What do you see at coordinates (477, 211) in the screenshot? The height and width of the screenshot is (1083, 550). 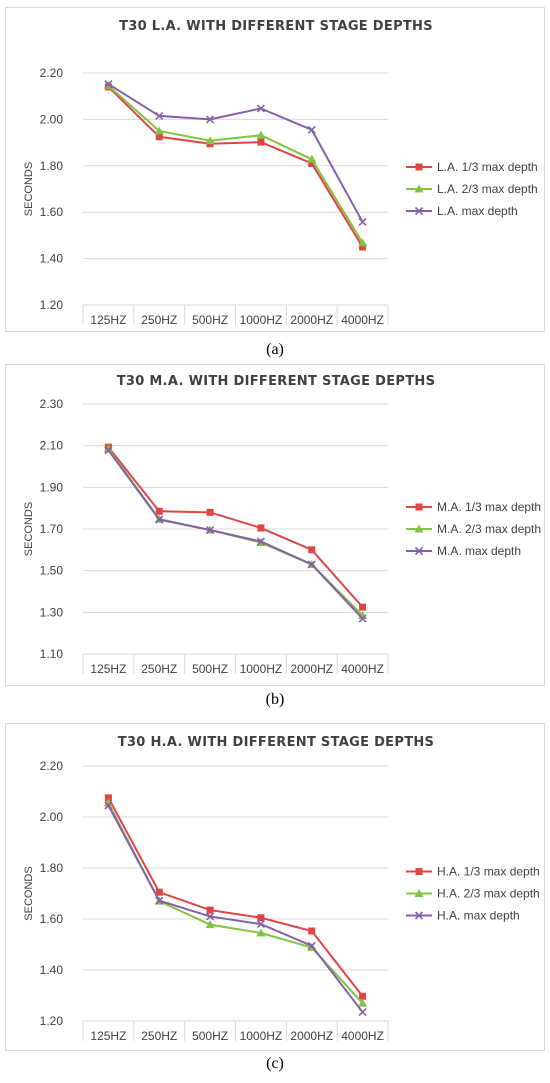 I see `legend-label: L.A. max depth` at bounding box center [477, 211].